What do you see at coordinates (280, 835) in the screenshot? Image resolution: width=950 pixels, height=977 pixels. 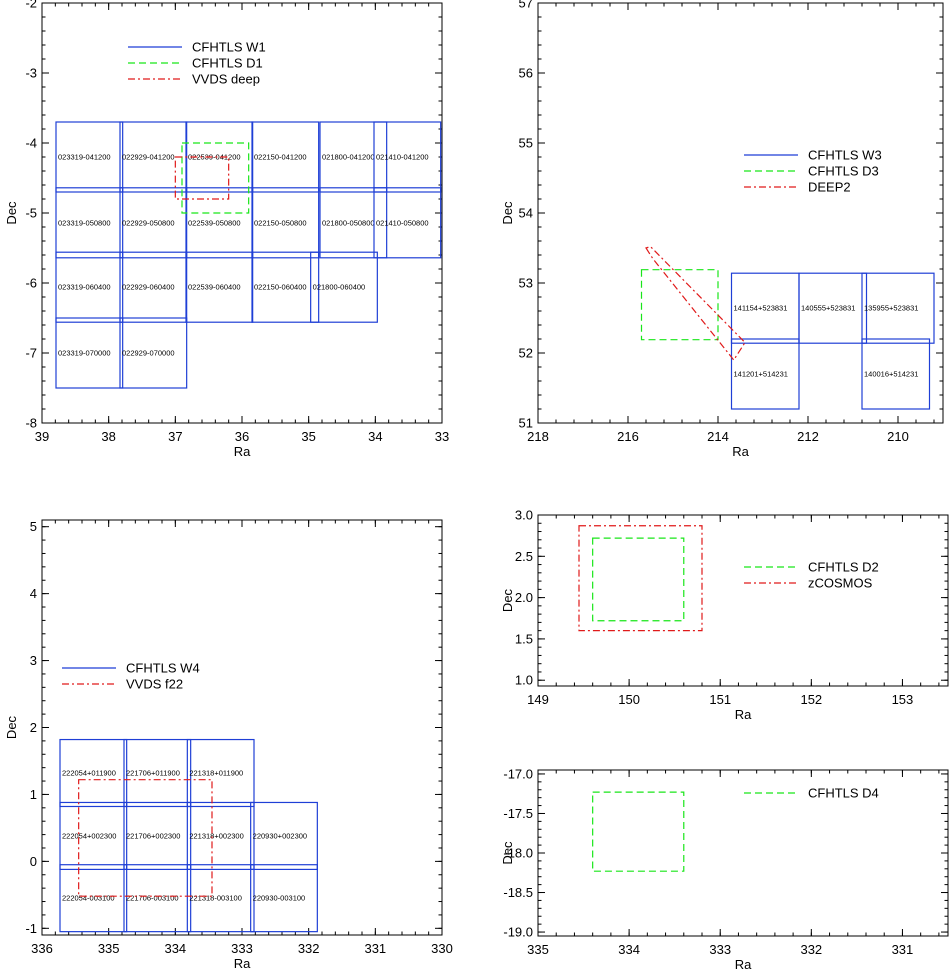 I see `field-label: 220930+002300` at bounding box center [280, 835].